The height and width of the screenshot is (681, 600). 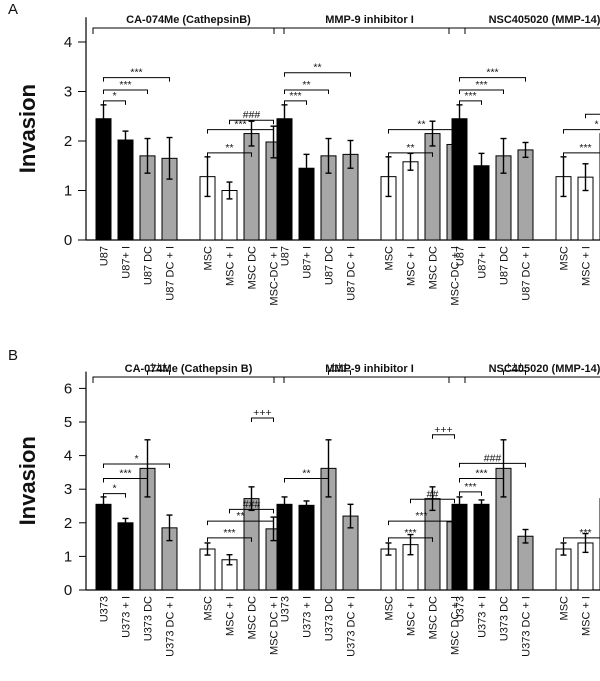 What do you see at coordinates (275, 276) in the screenshot?
I see `category-label: MSC-DC + I` at bounding box center [275, 276].